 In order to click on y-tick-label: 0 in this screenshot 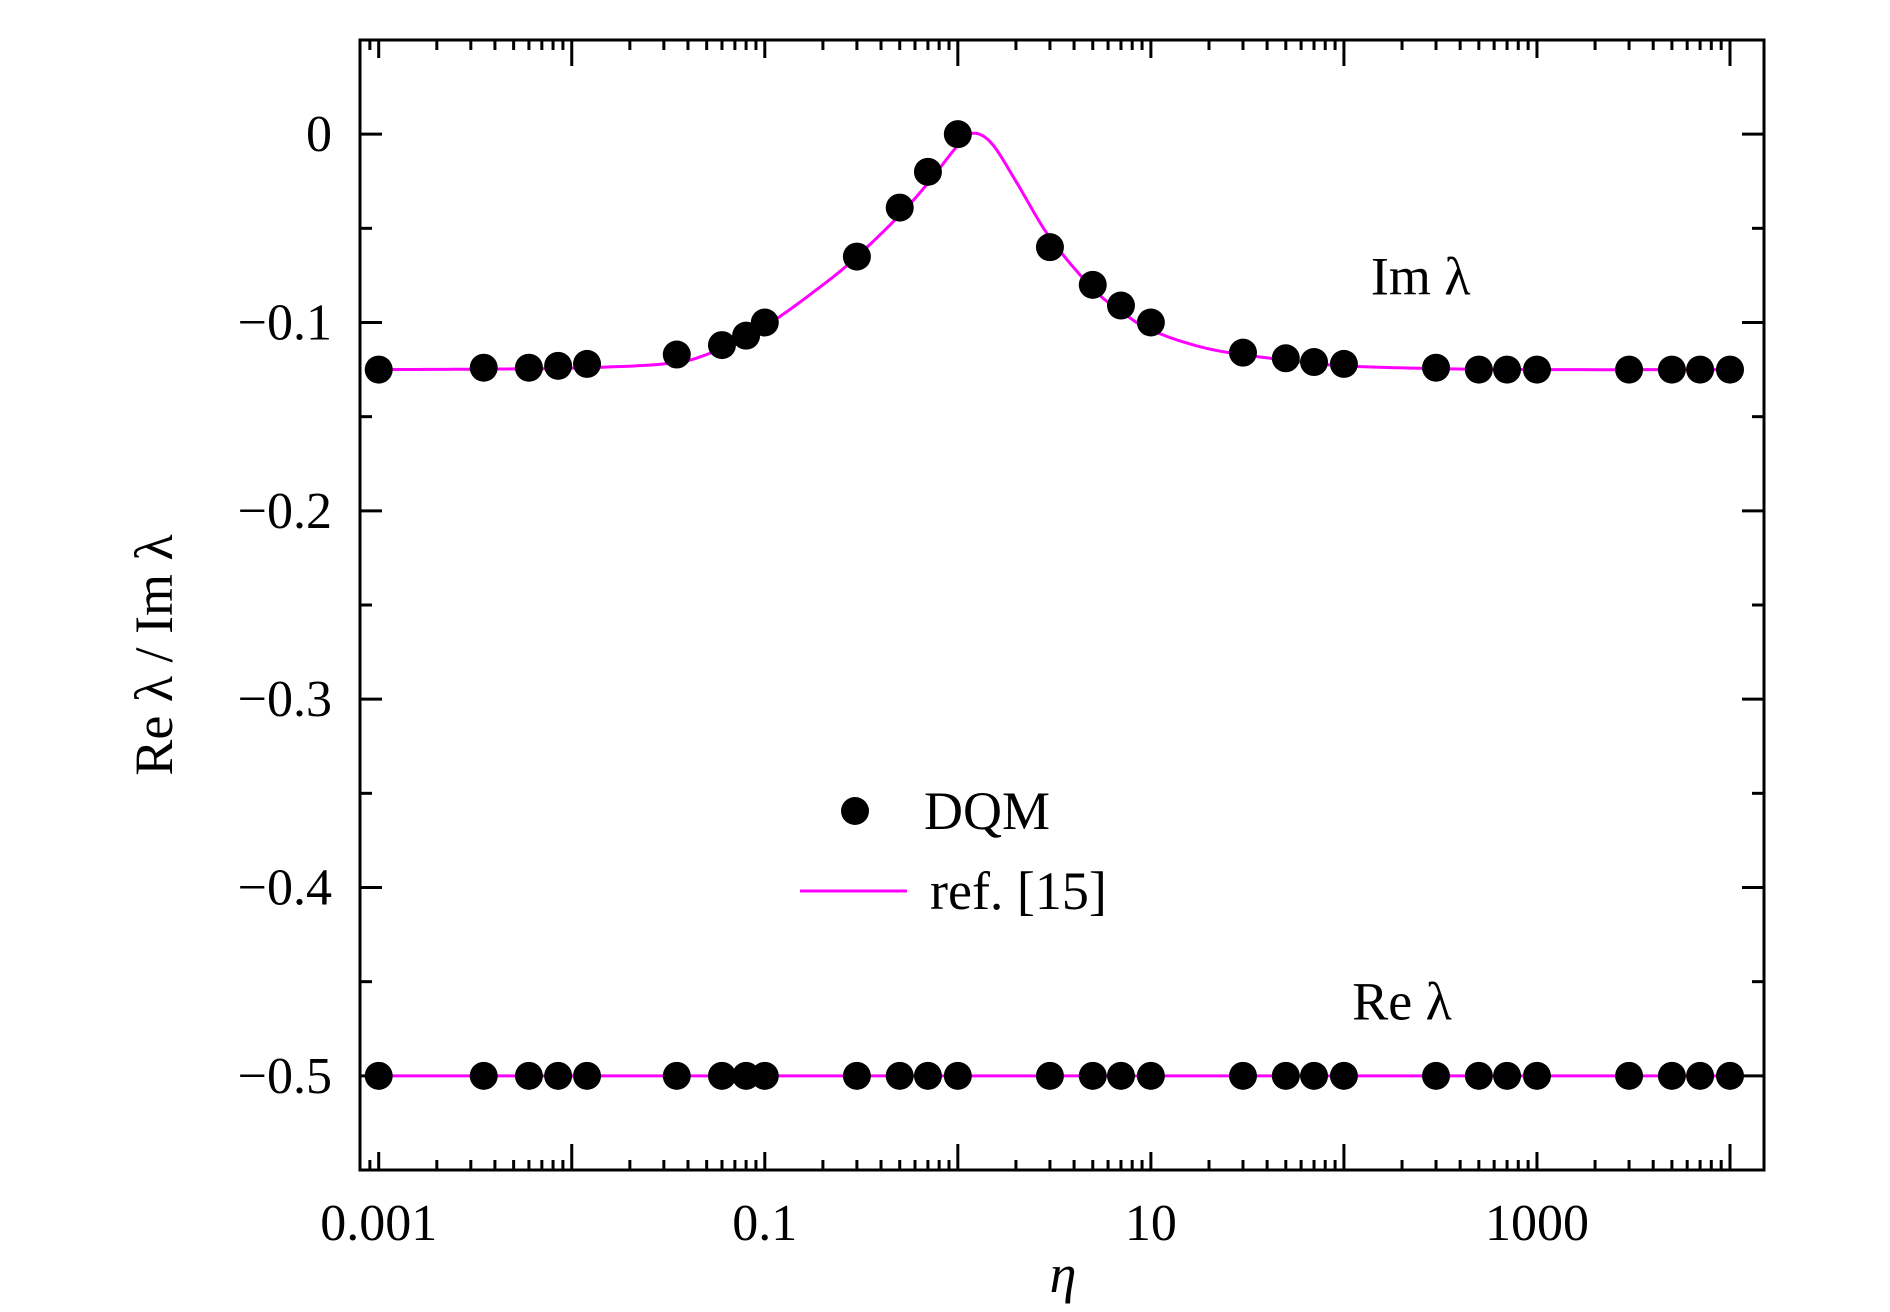, I will do `click(319, 134)`.